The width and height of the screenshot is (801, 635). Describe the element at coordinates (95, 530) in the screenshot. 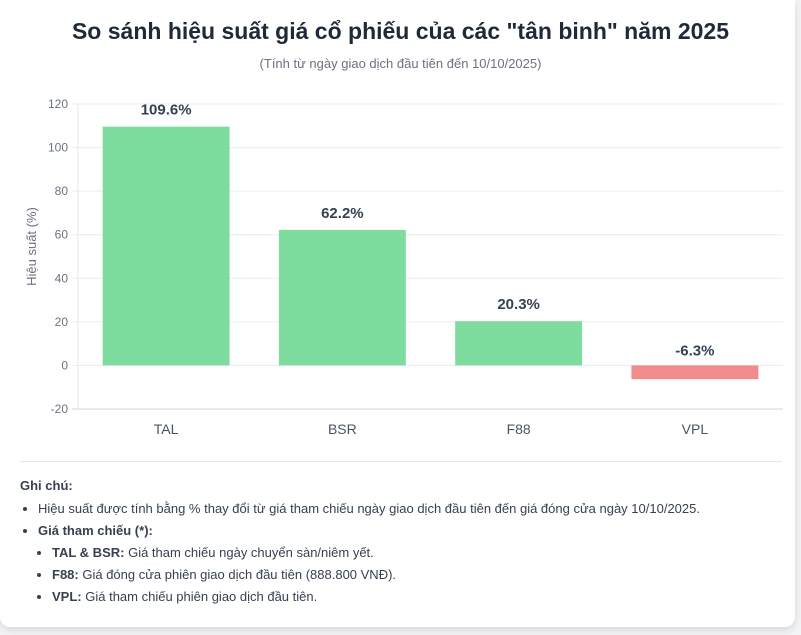

I see `note-item-label: Giá tham chiếu (*):` at that location.